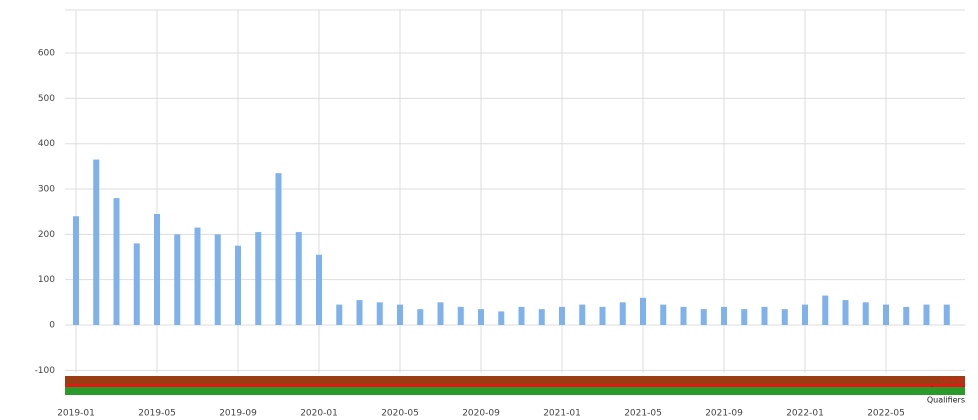 This screenshot has width=978, height=420. Describe the element at coordinates (46, 280) in the screenshot. I see `y-tick-label: 100` at that location.